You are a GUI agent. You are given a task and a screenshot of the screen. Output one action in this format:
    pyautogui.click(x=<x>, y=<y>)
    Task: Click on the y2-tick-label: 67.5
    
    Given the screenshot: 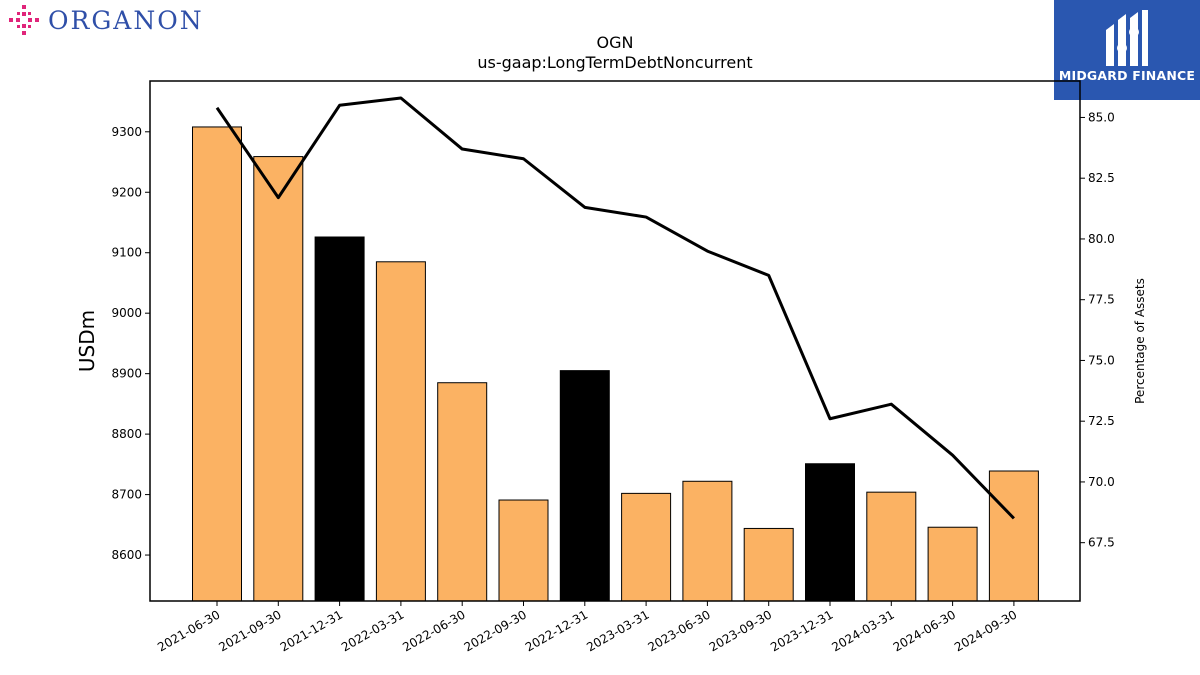 What is the action you would take?
    pyautogui.click(x=1101, y=543)
    